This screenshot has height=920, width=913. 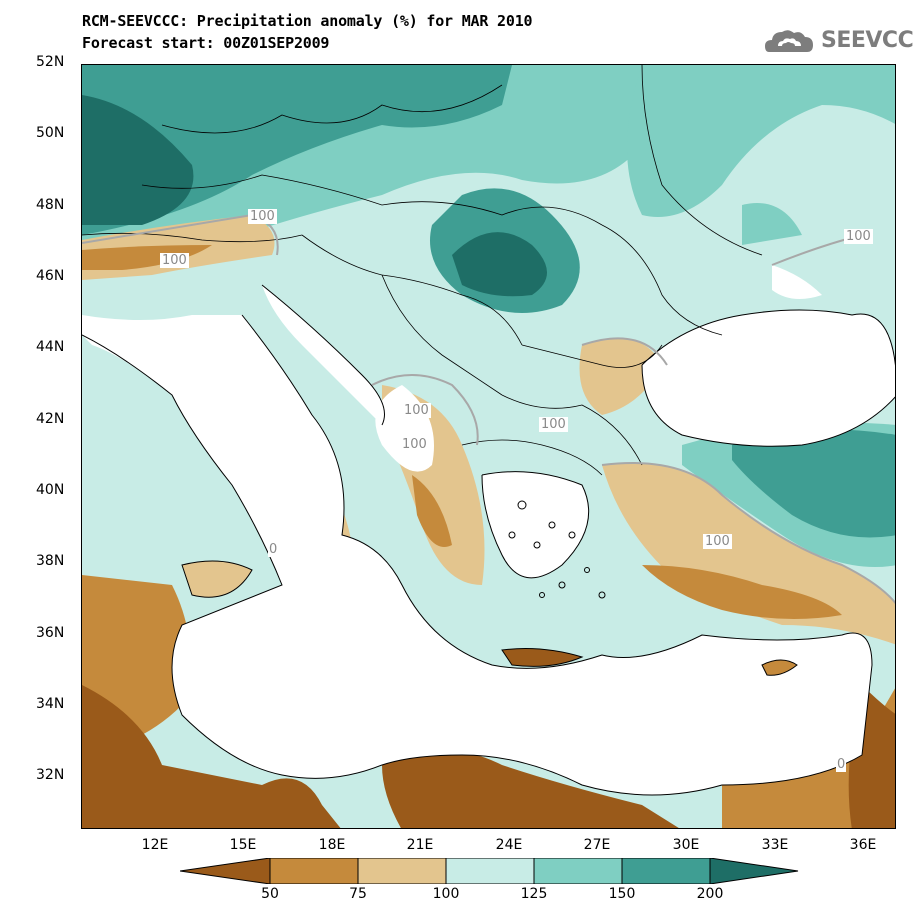 I want to click on lon-label: 24E, so click(x=509, y=845).